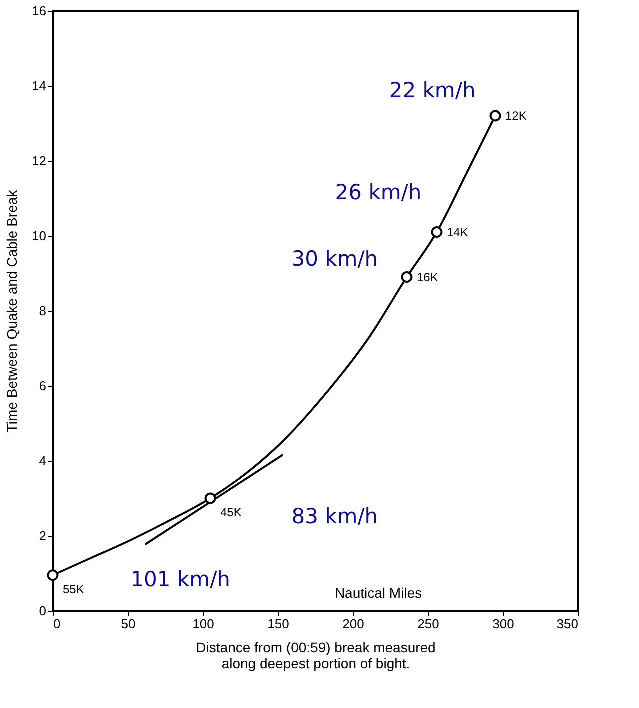 This screenshot has width=639, height=708. Describe the element at coordinates (427, 277) in the screenshot. I see `annotation: 16K` at that location.